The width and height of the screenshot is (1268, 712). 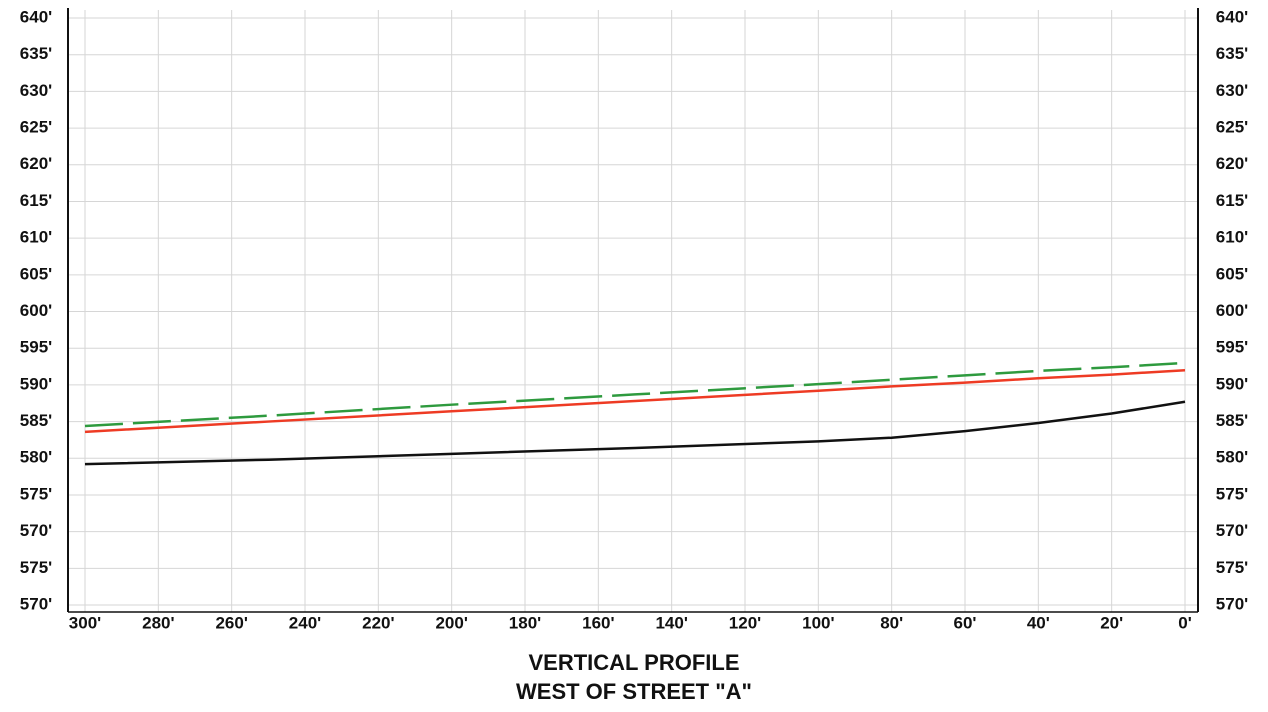 I want to click on x-tick-label: 260', so click(x=231, y=622).